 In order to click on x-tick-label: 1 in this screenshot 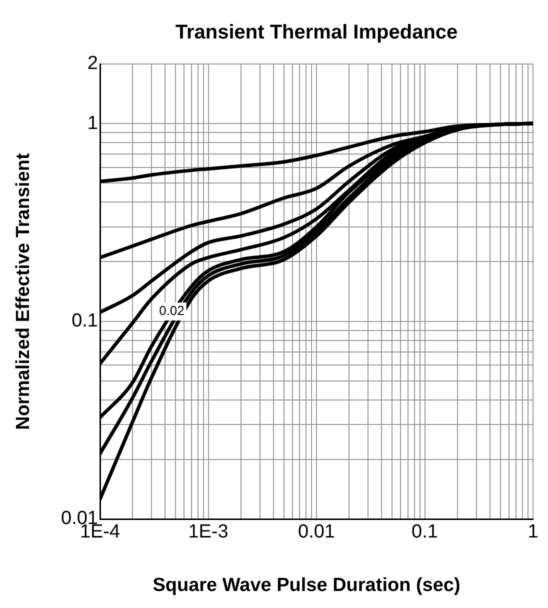, I will do `click(533, 532)`.